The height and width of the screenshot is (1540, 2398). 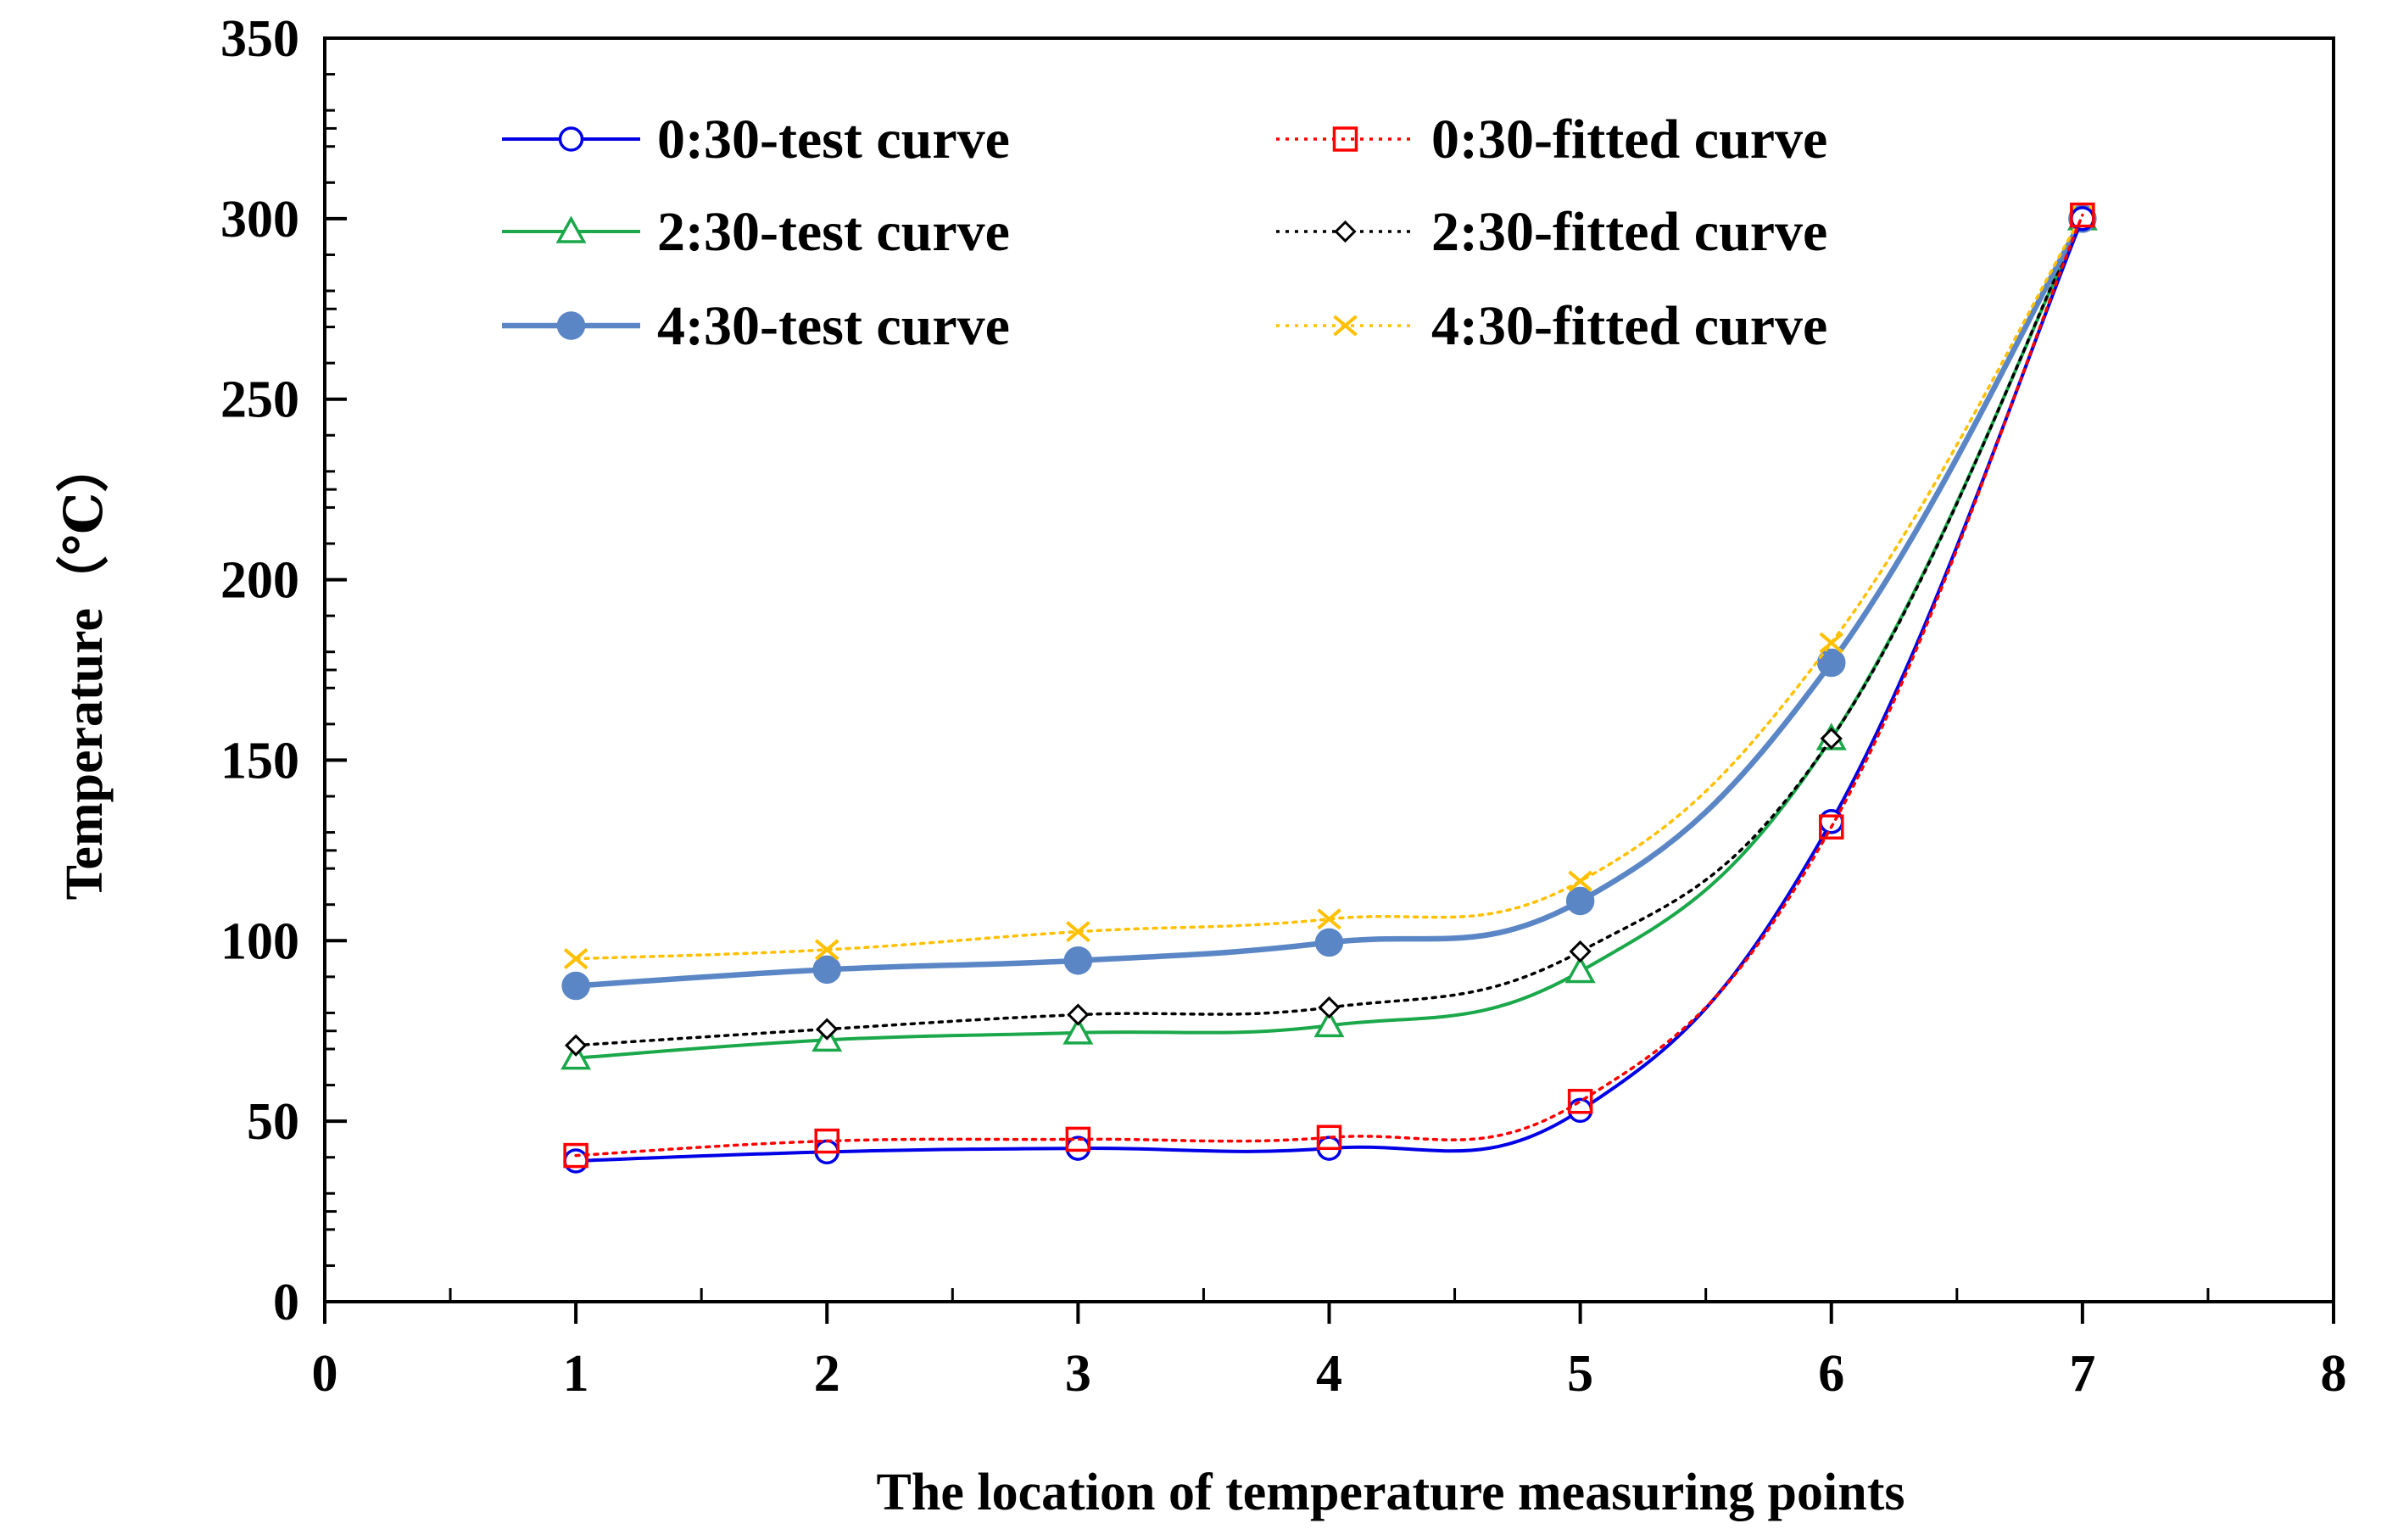 I want to click on x-axis: 0 1 2 3 4 5 6 7 8, so click(x=1329, y=1345).